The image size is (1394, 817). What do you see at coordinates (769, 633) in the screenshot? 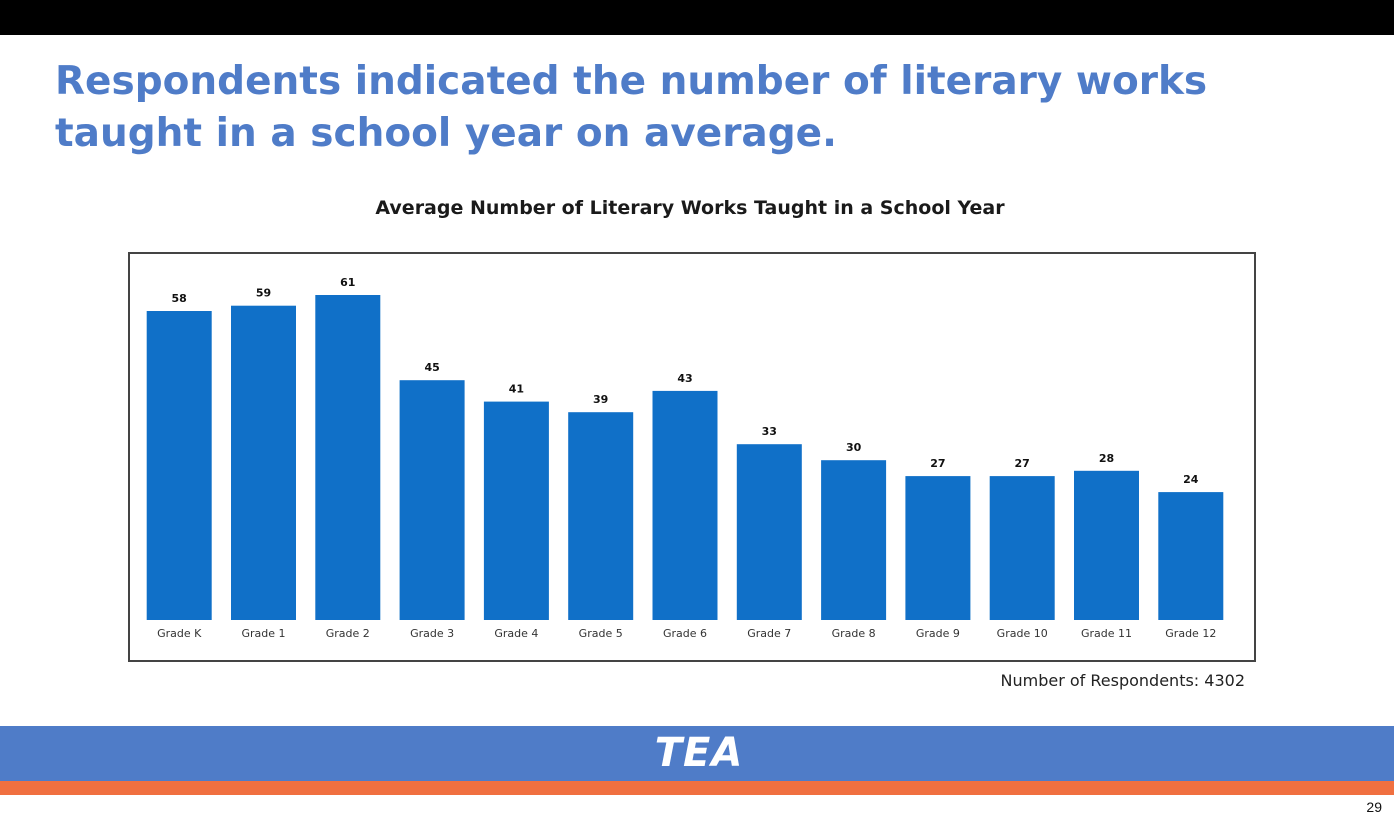
I see `x-tick-label: Grade 7` at bounding box center [769, 633].